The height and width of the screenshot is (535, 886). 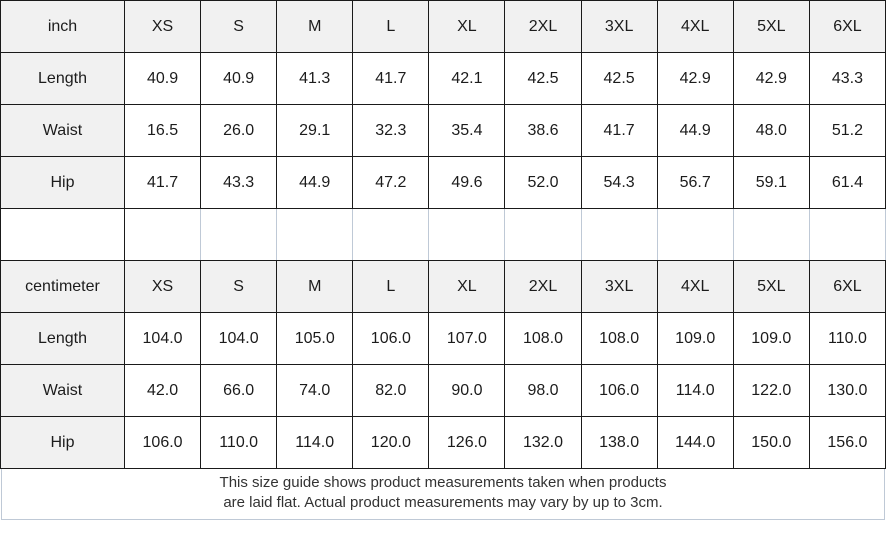 What do you see at coordinates (239, 130) in the screenshot?
I see `value-cell: 26.0` at bounding box center [239, 130].